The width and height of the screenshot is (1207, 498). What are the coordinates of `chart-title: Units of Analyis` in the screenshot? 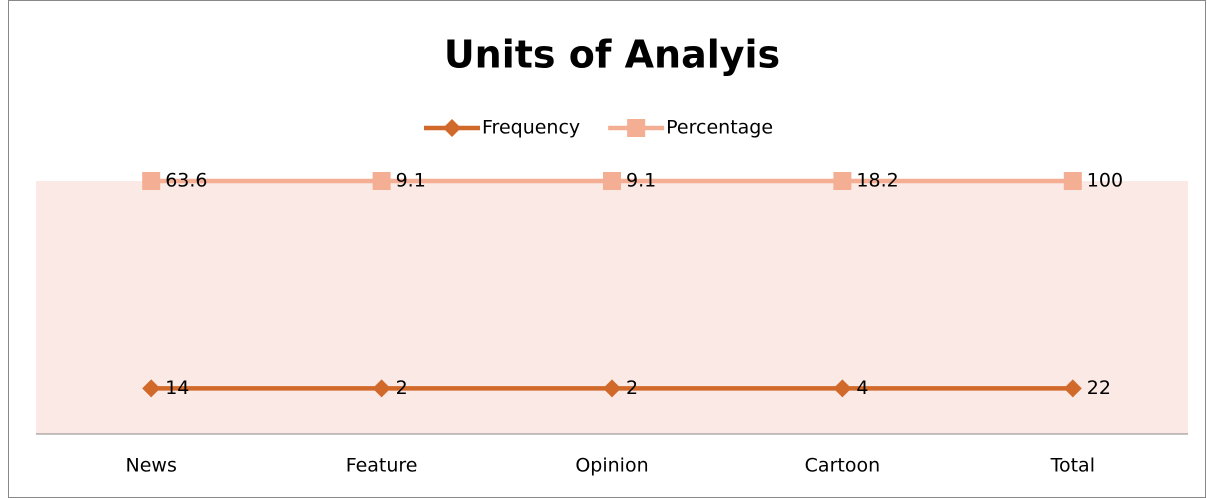 It's located at (612, 55).